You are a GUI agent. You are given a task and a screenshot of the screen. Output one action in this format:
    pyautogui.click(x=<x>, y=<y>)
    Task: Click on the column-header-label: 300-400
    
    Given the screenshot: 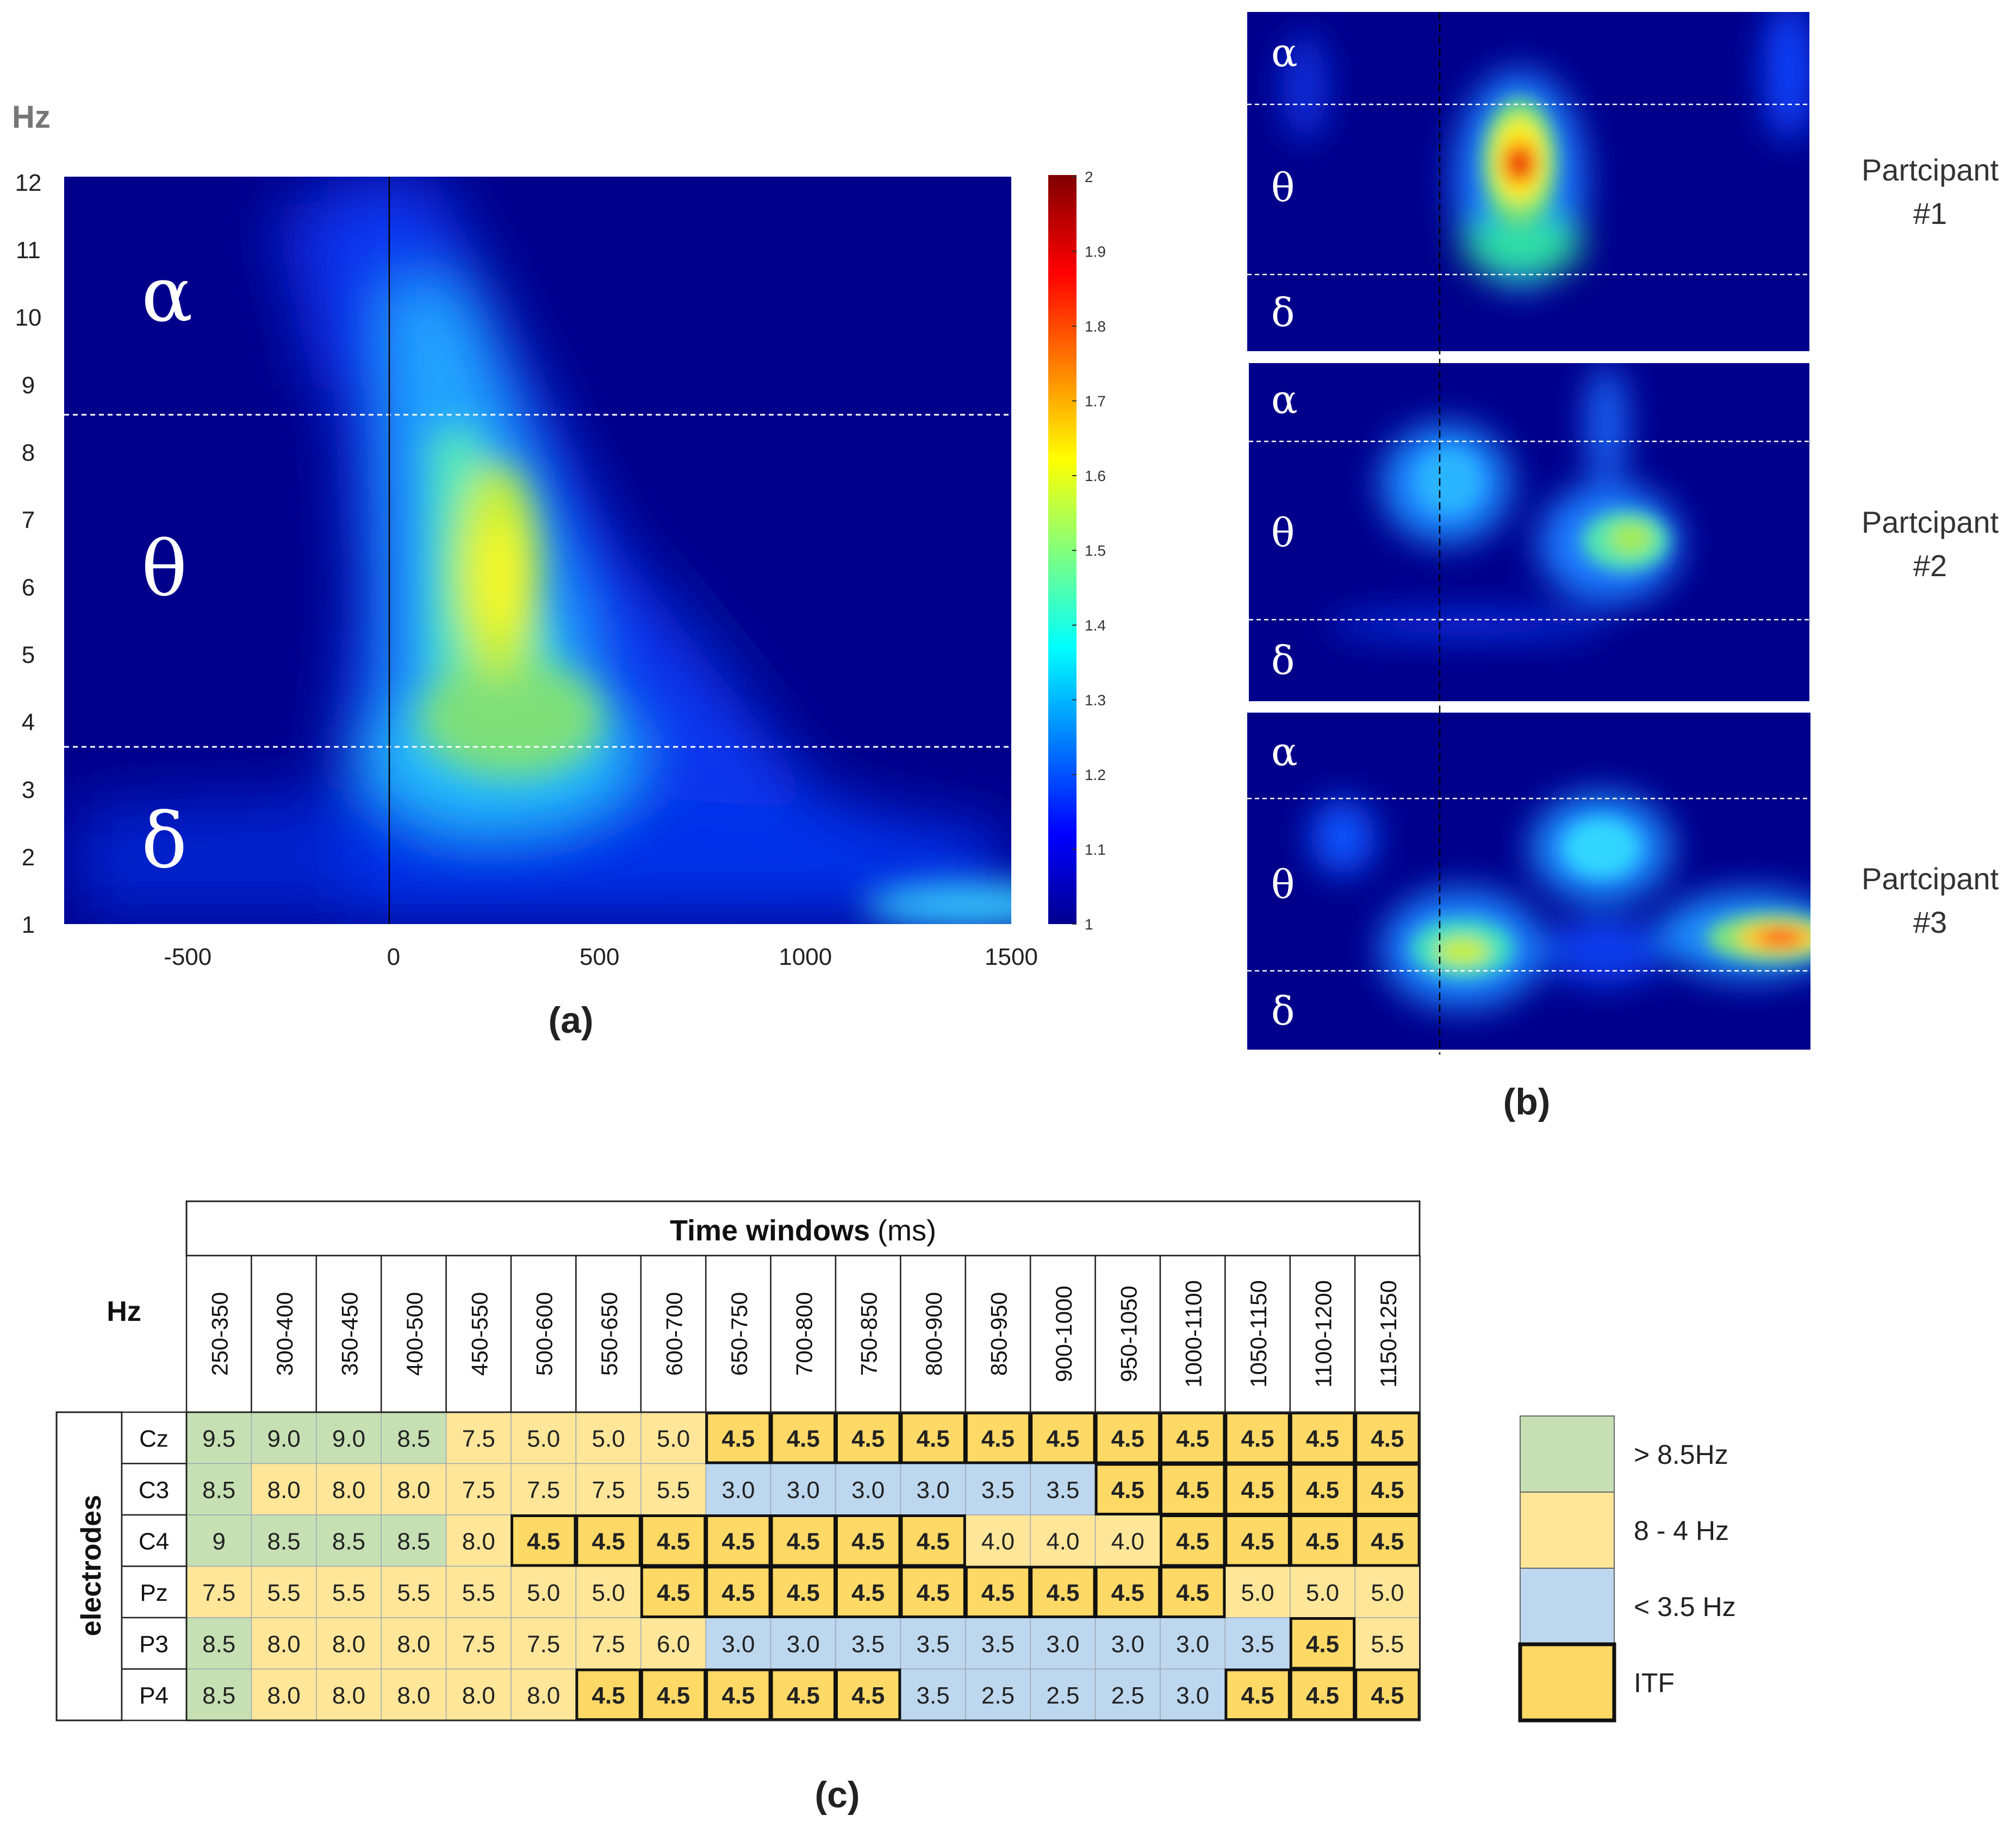 What is the action you would take?
    pyautogui.click(x=284, y=1334)
    